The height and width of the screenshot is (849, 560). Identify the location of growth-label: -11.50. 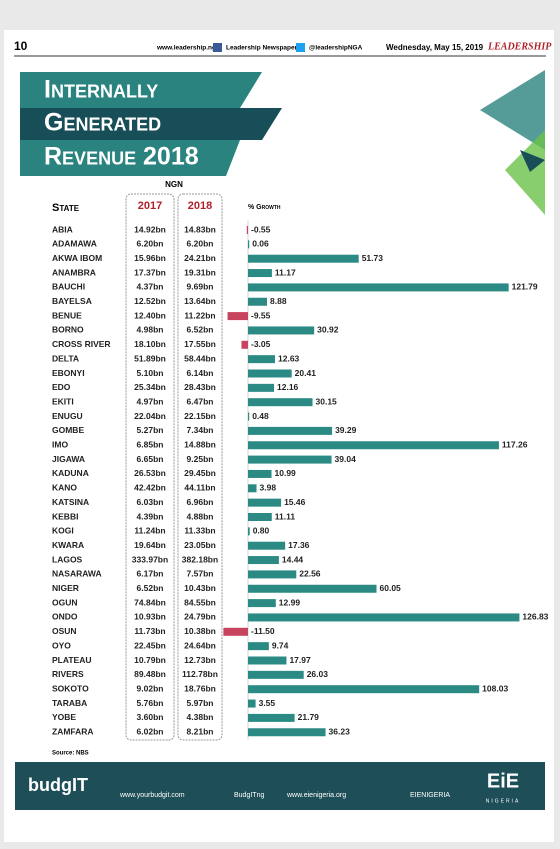
(263, 631).